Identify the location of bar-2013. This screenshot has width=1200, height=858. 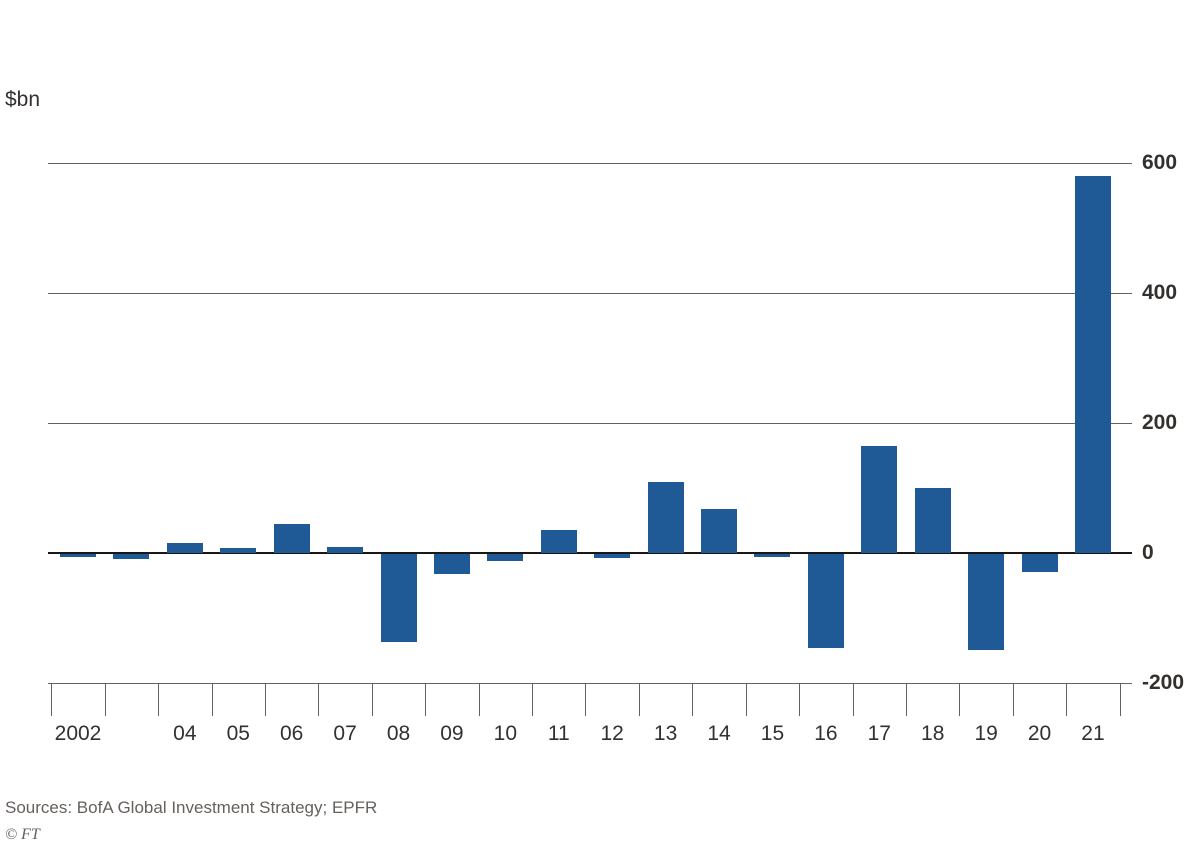
(665, 517).